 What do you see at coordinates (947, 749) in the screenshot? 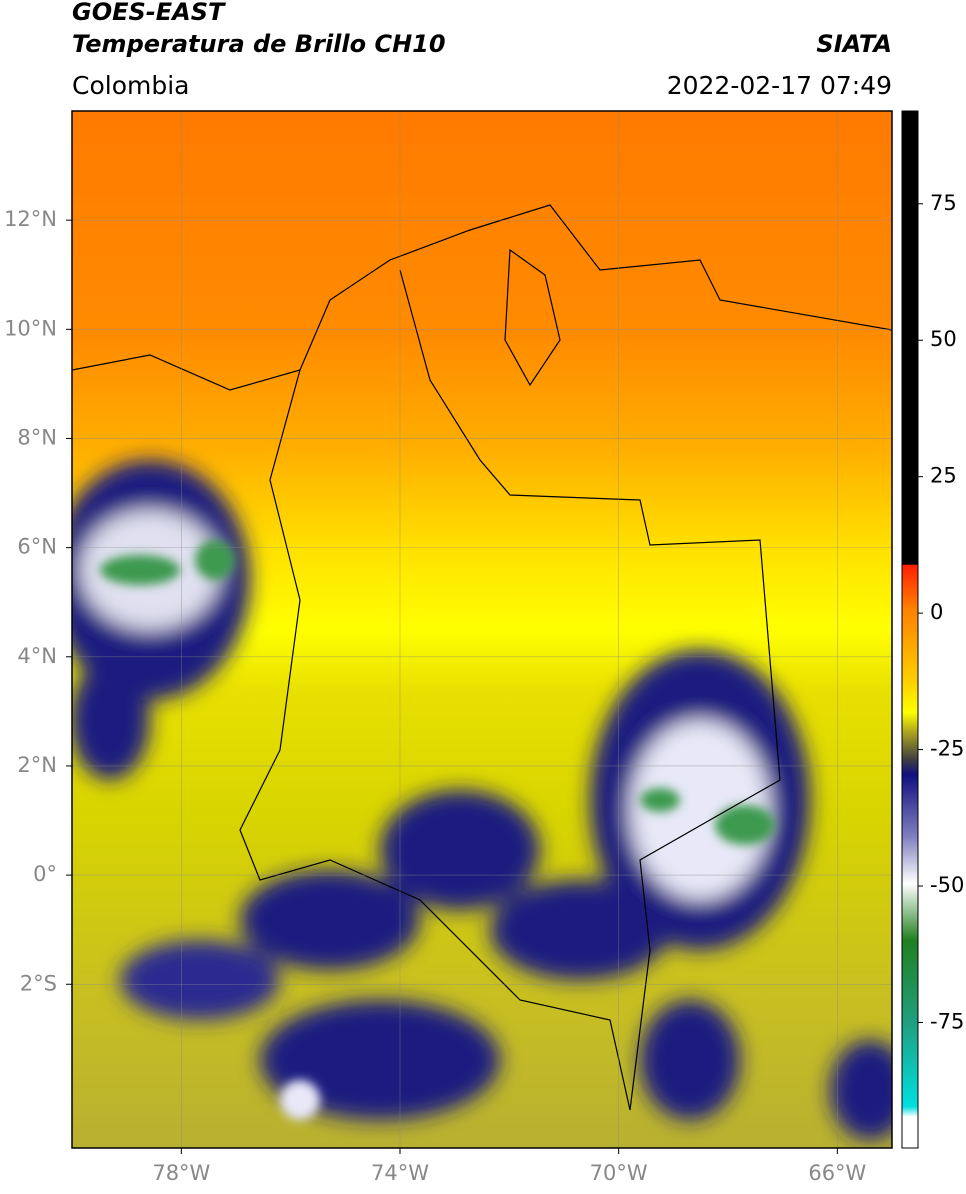
I see `colorbar-tick-label: -25` at bounding box center [947, 749].